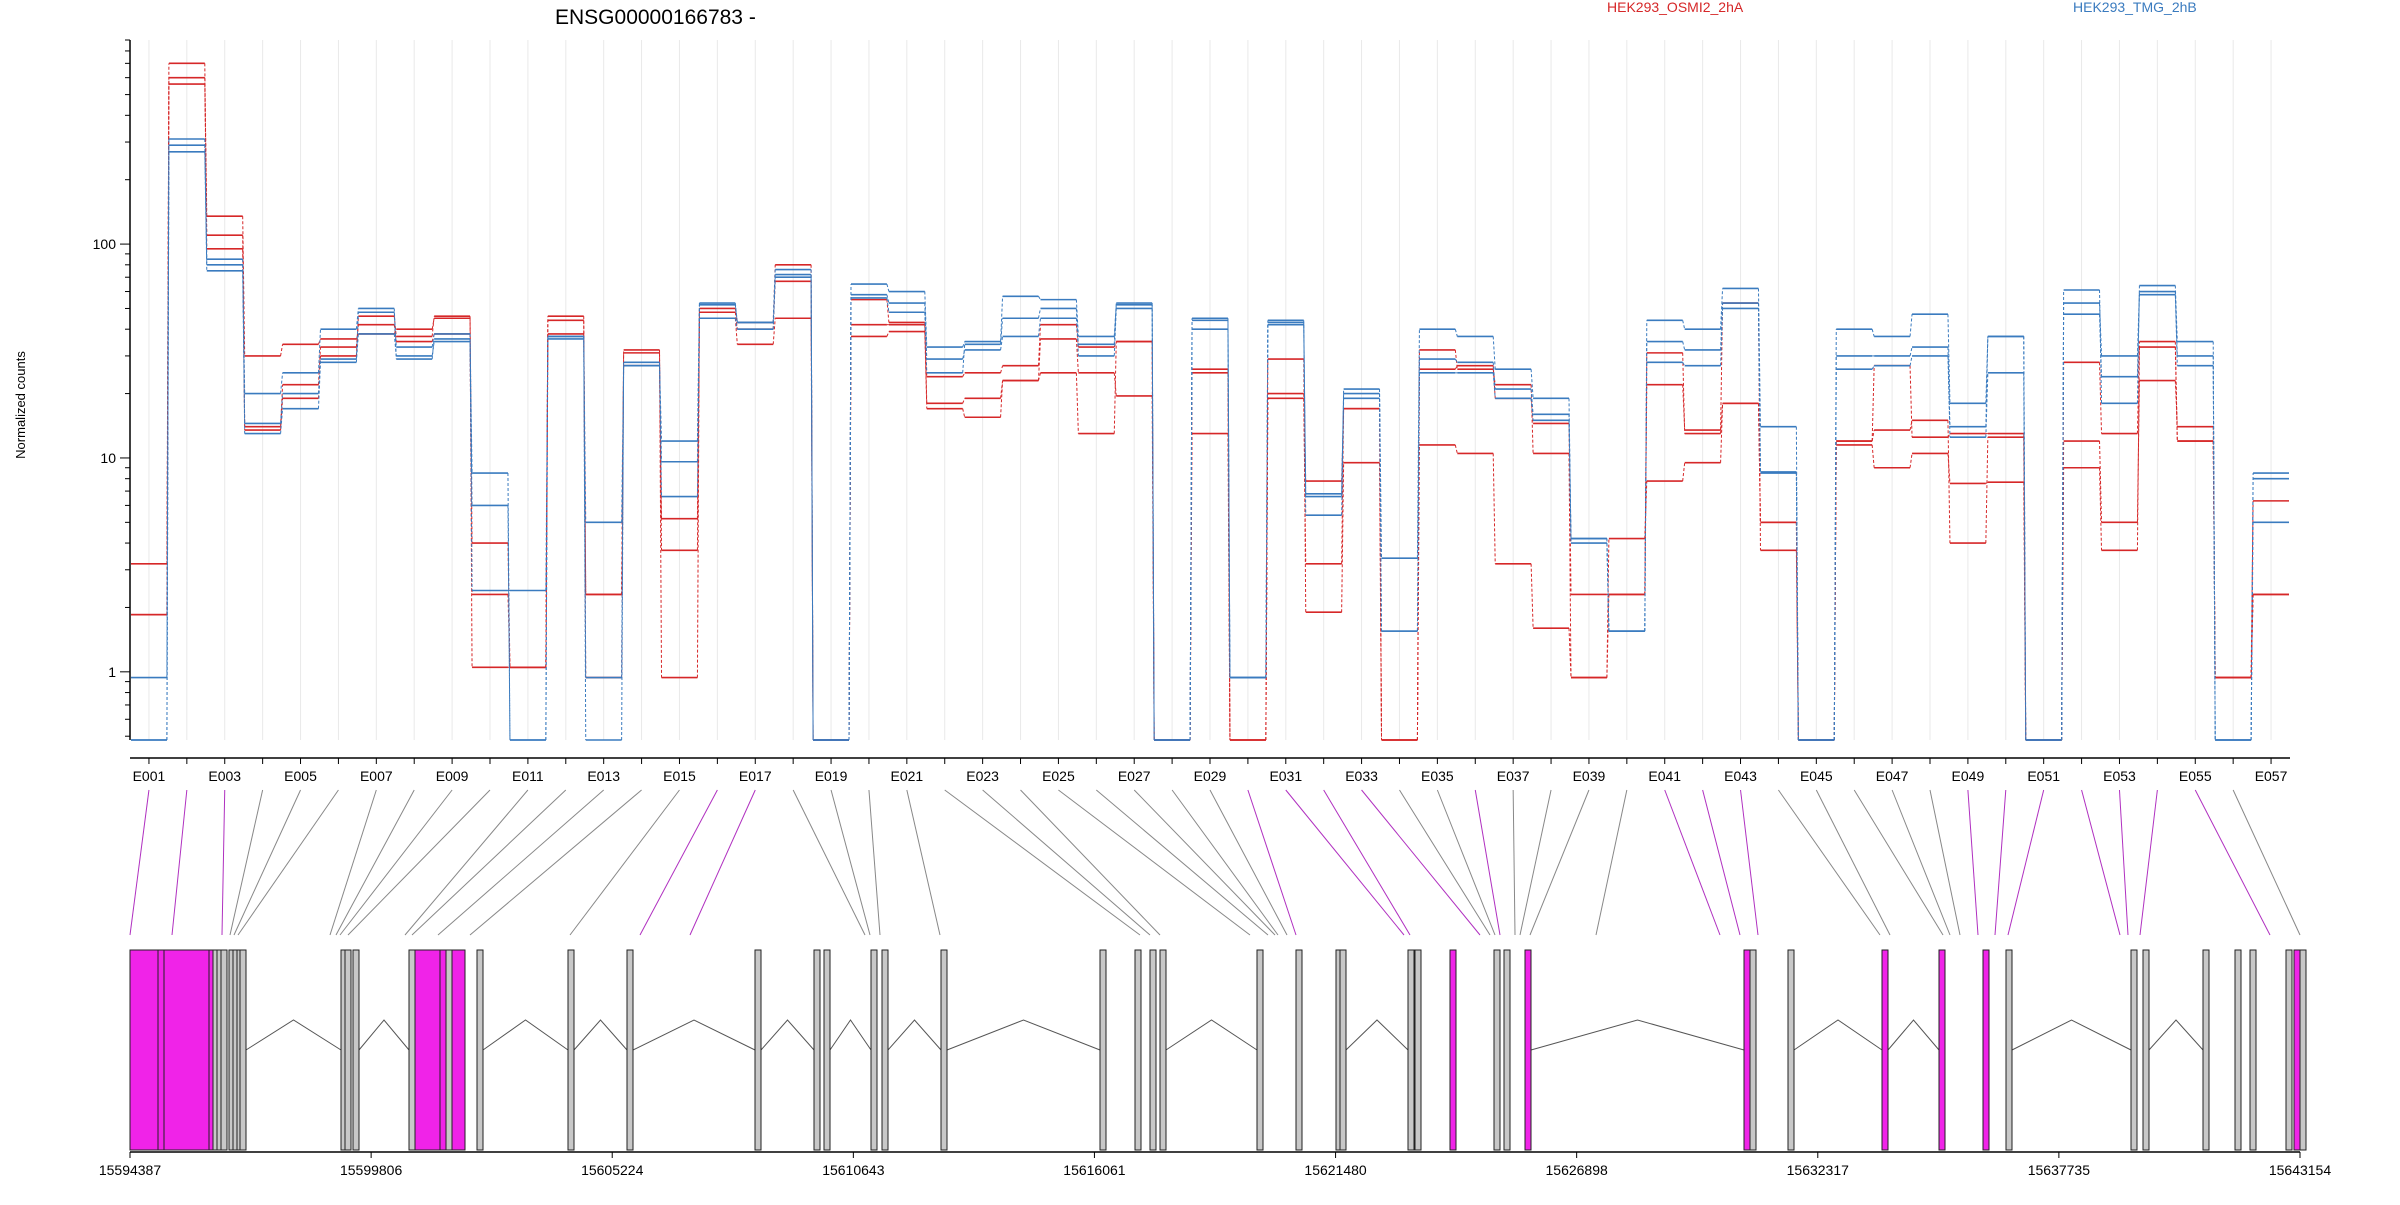 This screenshot has width=2400, height=1205. What do you see at coordinates (1361, 776) in the screenshot?
I see `exon-label: E033` at bounding box center [1361, 776].